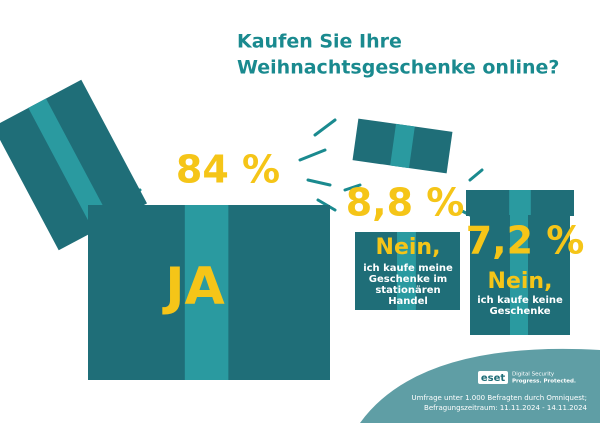 This screenshot has height=423, width=600. What do you see at coordinates (405, 203) in the screenshot?
I see `value-label: 8,8 %` at bounding box center [405, 203].